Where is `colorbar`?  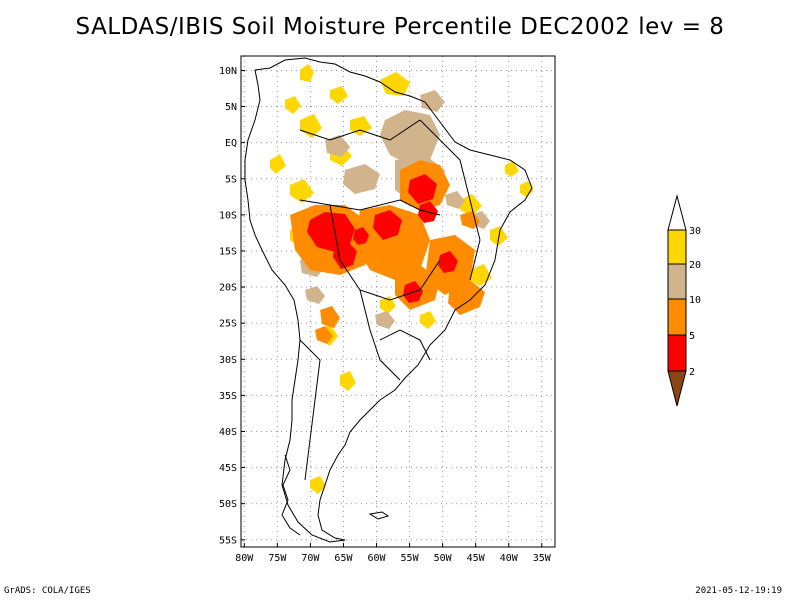
colorbar is located at coordinates (677, 300).